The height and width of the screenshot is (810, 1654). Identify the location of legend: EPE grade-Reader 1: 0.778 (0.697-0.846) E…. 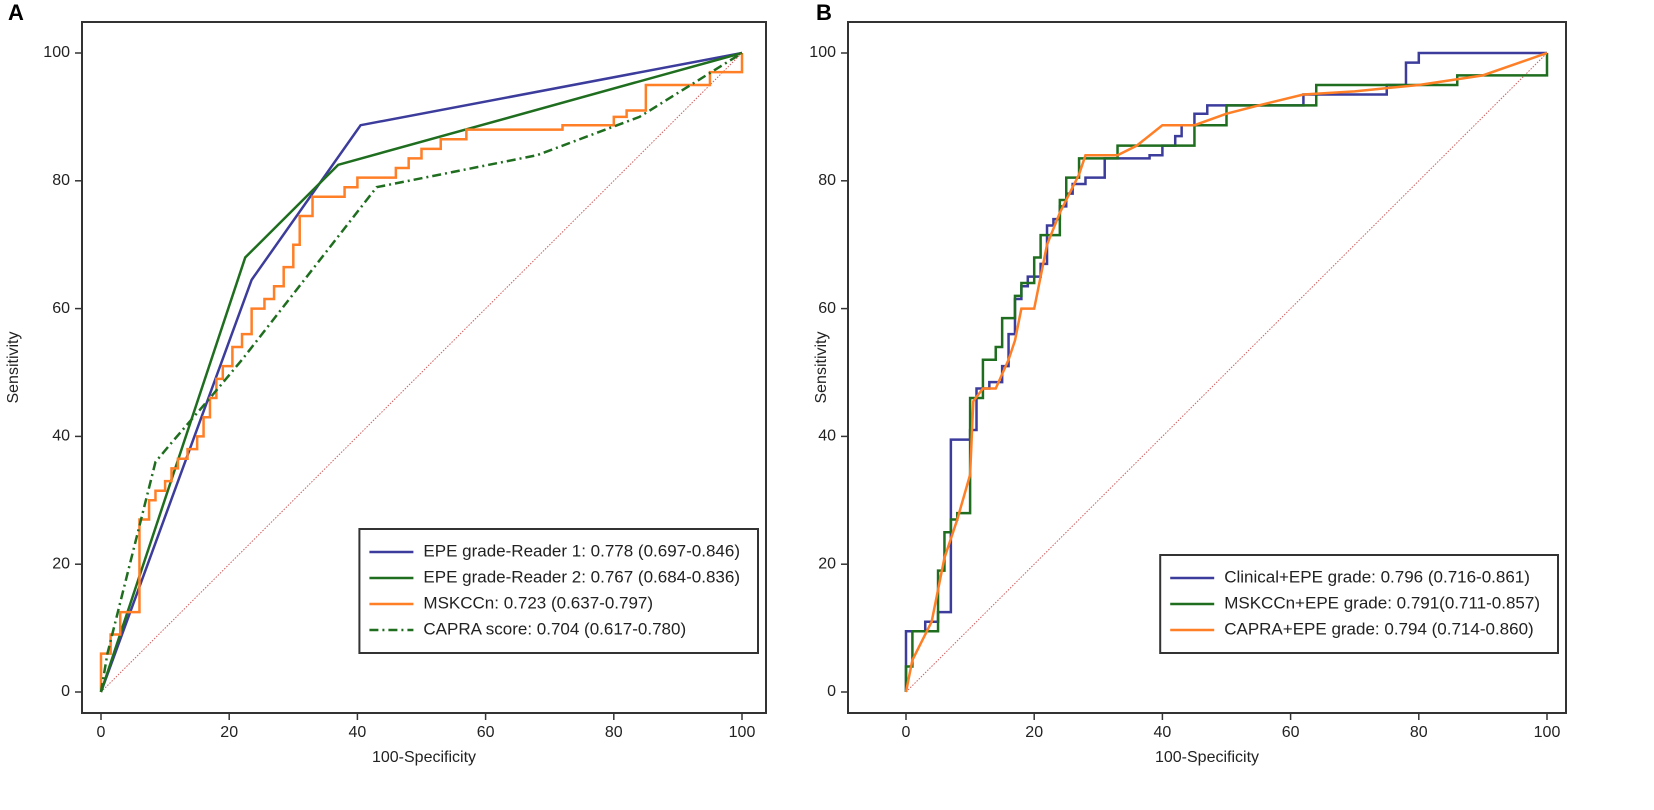
(558, 591).